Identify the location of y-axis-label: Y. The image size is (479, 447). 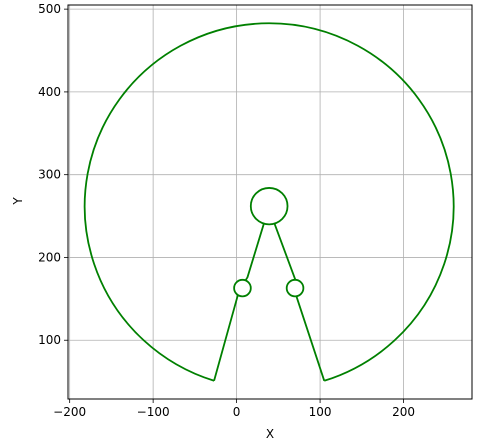
(18, 201).